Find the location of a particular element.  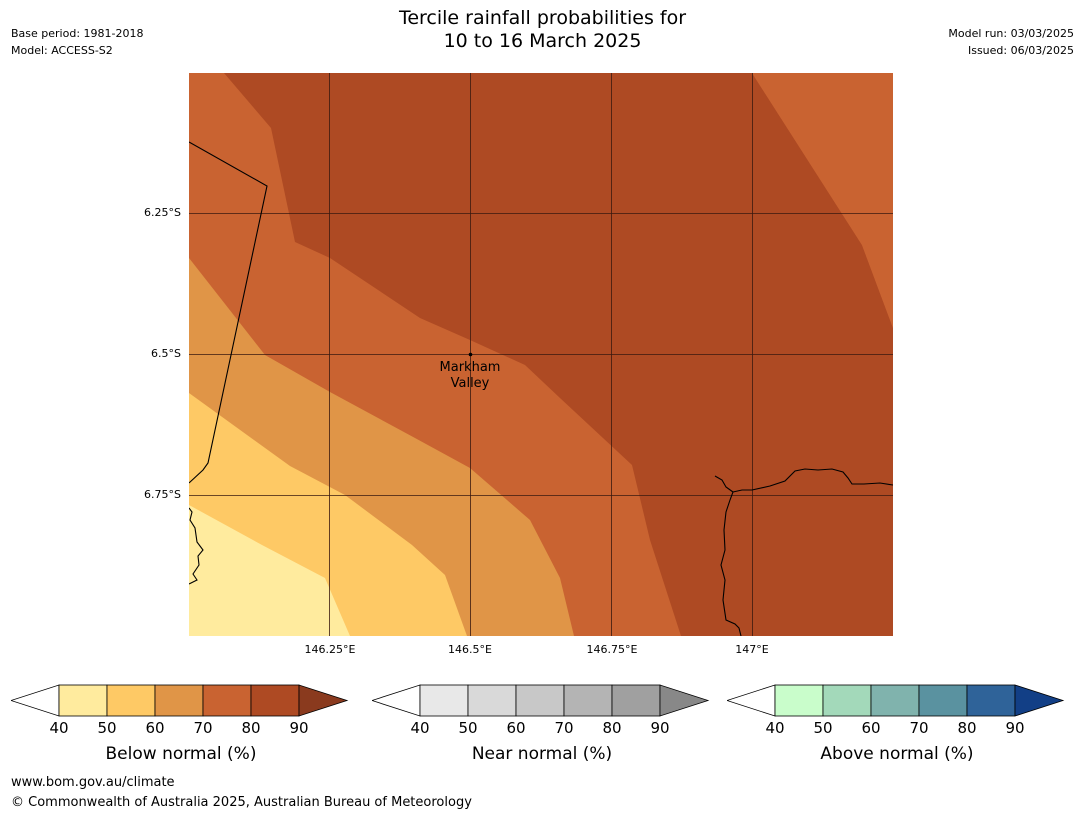

coastline-east is located at coordinates (728, 555).